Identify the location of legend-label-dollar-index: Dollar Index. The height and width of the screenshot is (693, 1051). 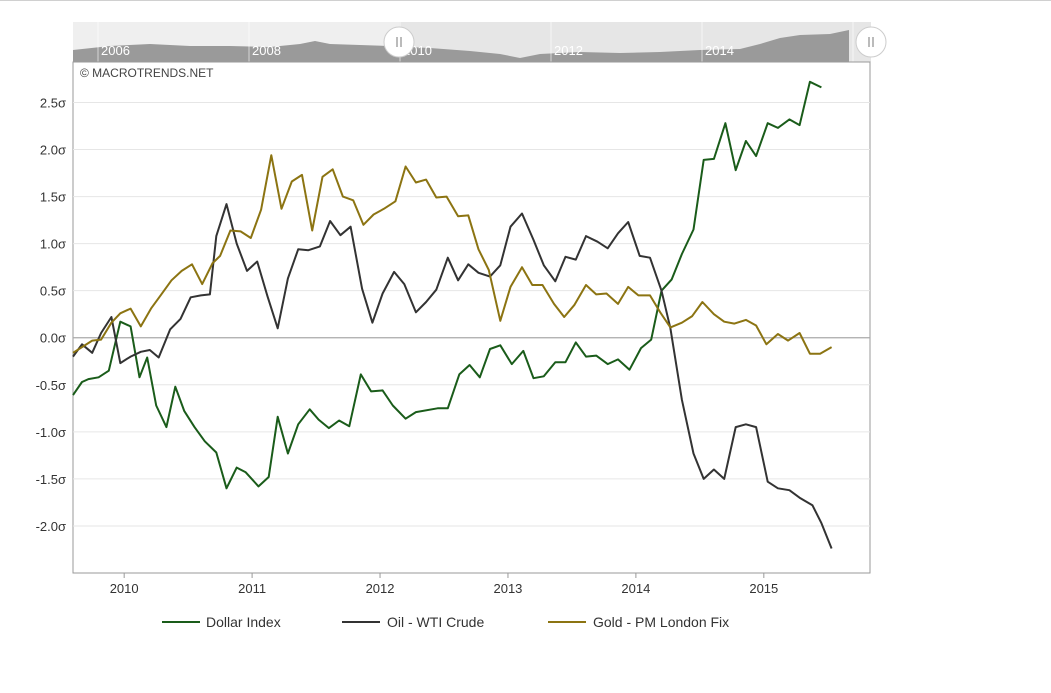
(243, 622).